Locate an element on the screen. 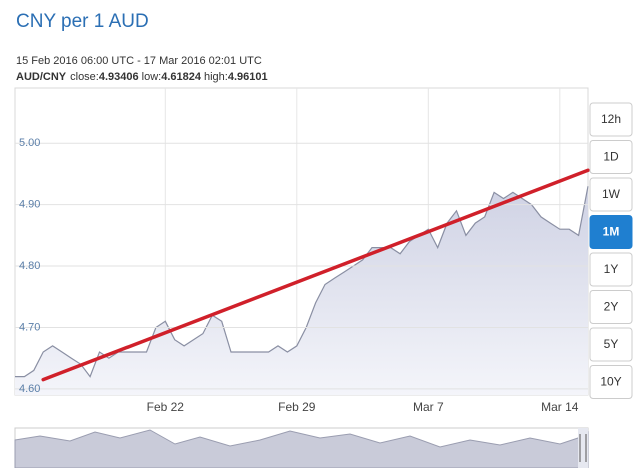  stat-value: 4.93406 is located at coordinates (119, 77).